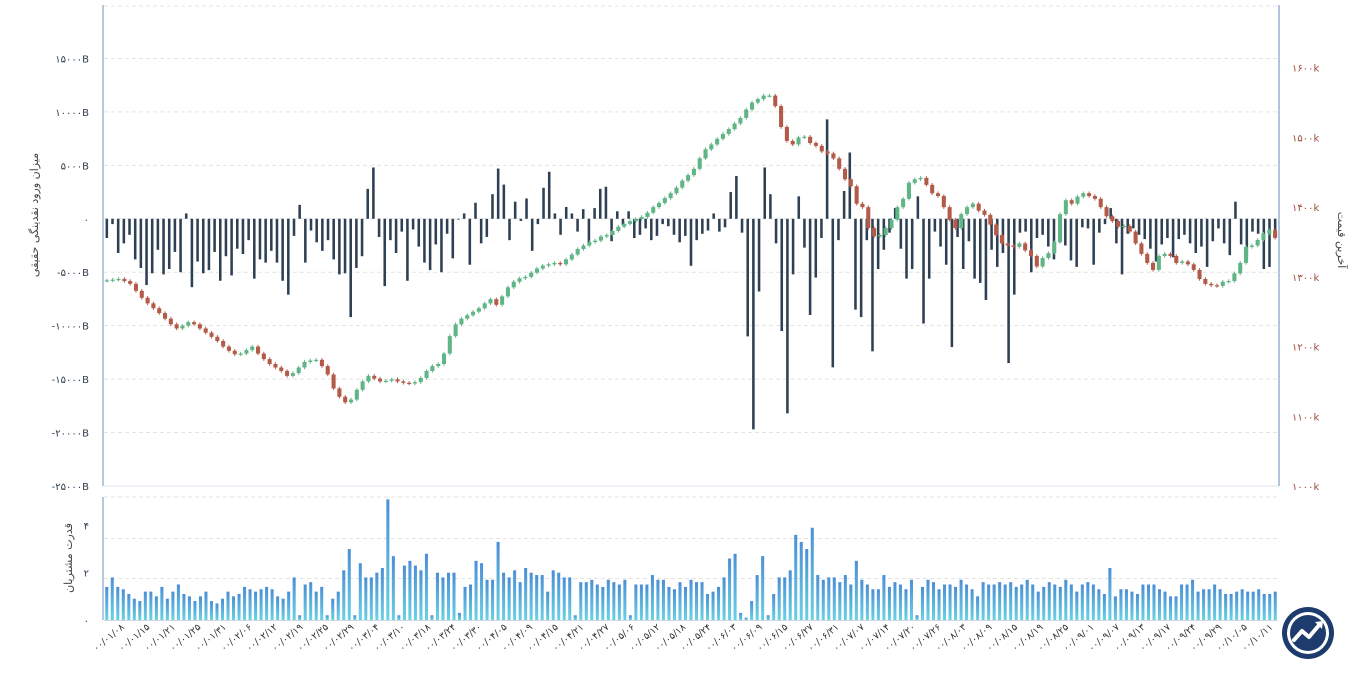 The height and width of the screenshot is (682, 1355). I want to click on trend-arrow-logo-icon, so click(1308, 633).